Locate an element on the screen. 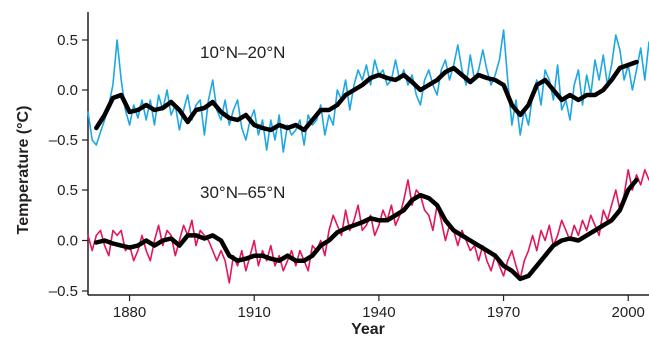 The image size is (649, 340). x-tick-label: 1880 is located at coordinates (129, 312).